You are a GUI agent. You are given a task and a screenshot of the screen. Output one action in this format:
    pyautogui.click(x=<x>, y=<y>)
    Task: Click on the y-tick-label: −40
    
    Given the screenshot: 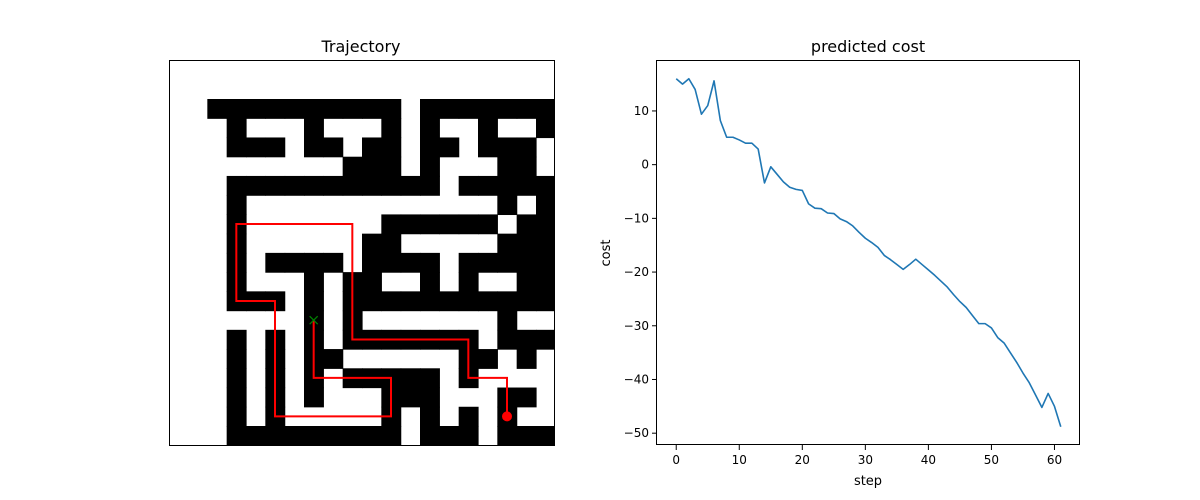 What is the action you would take?
    pyautogui.click(x=636, y=379)
    